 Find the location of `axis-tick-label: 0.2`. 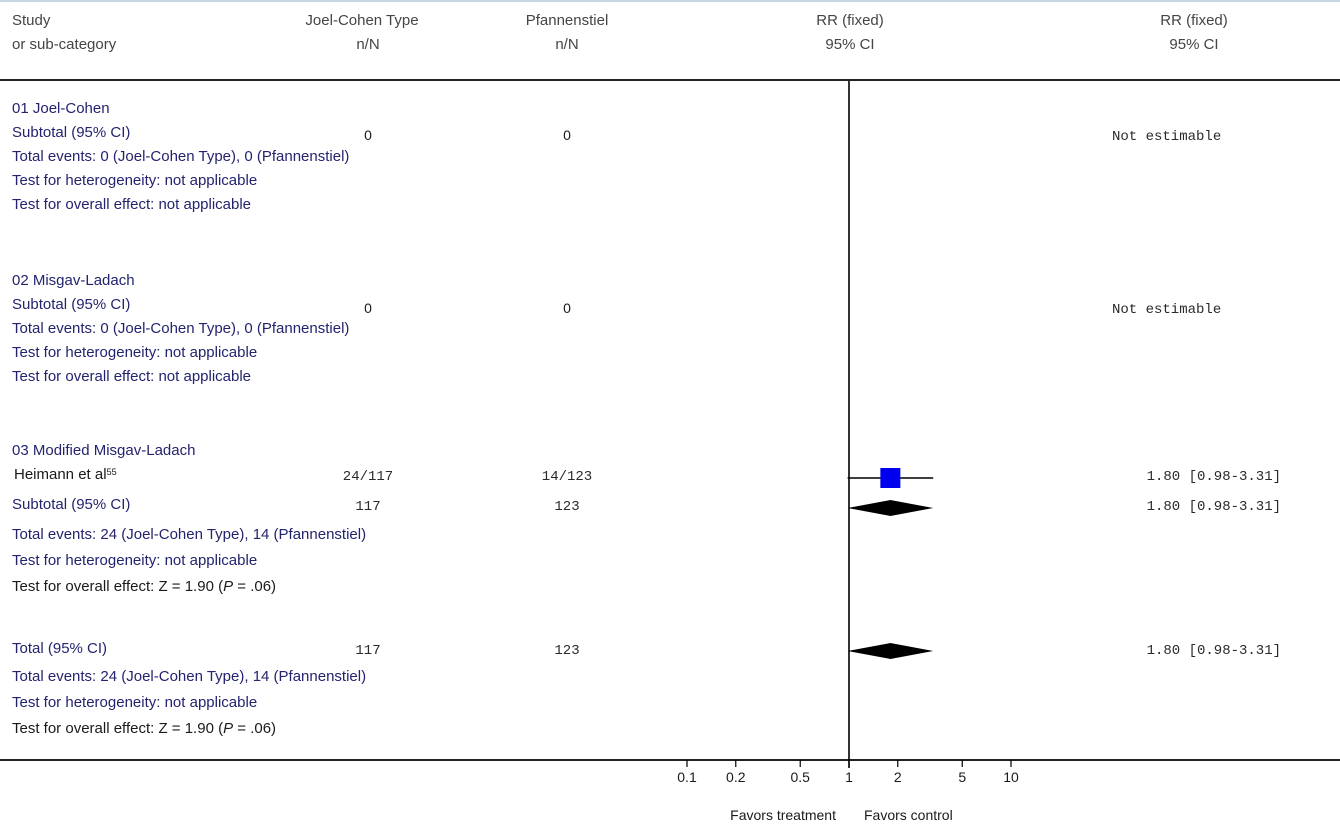

axis-tick-label: 0.2 is located at coordinates (736, 777).